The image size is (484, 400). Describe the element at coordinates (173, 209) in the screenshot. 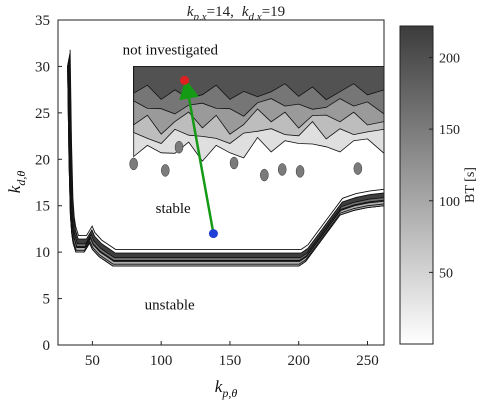

I see `region-label: stable` at that location.